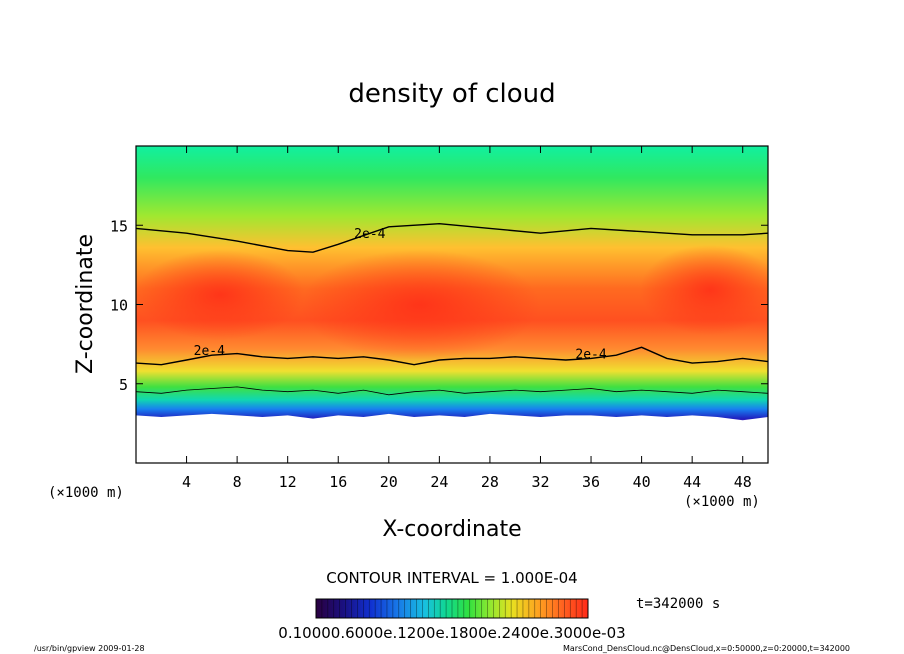 Image resolution: width=904 pixels, height=654 pixels. What do you see at coordinates (704, 290) in the screenshot?
I see `hotspot-right` at bounding box center [704, 290].